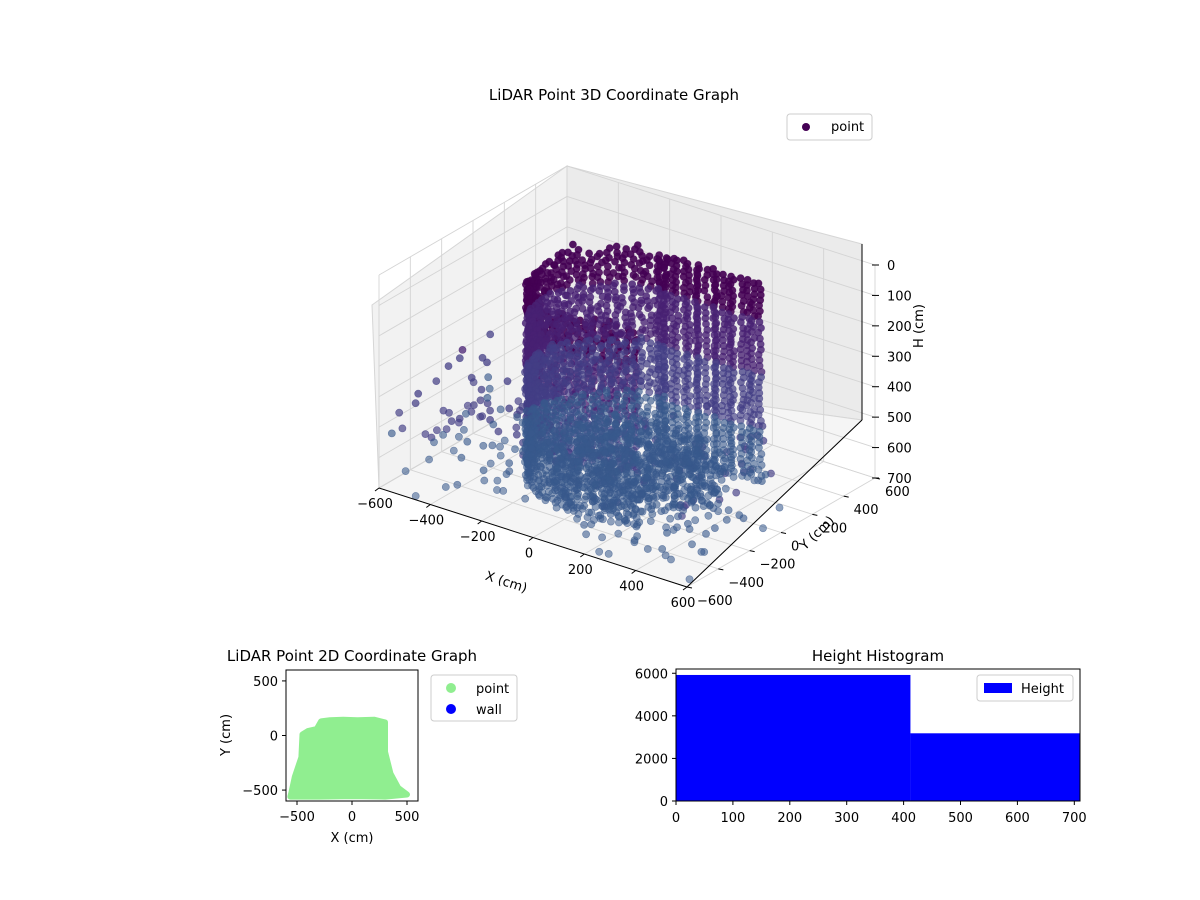  What do you see at coordinates (998, 688) in the screenshot?
I see `legend-hist-swatch` at bounding box center [998, 688].